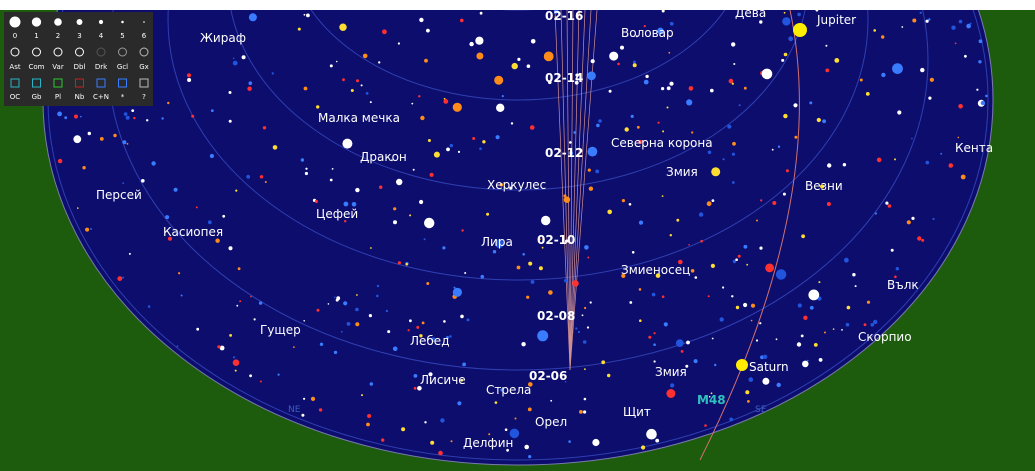 This screenshot has height=471, width=1035. What do you see at coordinates (37, 67) in the screenshot?
I see `legend-label: Com` at bounding box center [37, 67].